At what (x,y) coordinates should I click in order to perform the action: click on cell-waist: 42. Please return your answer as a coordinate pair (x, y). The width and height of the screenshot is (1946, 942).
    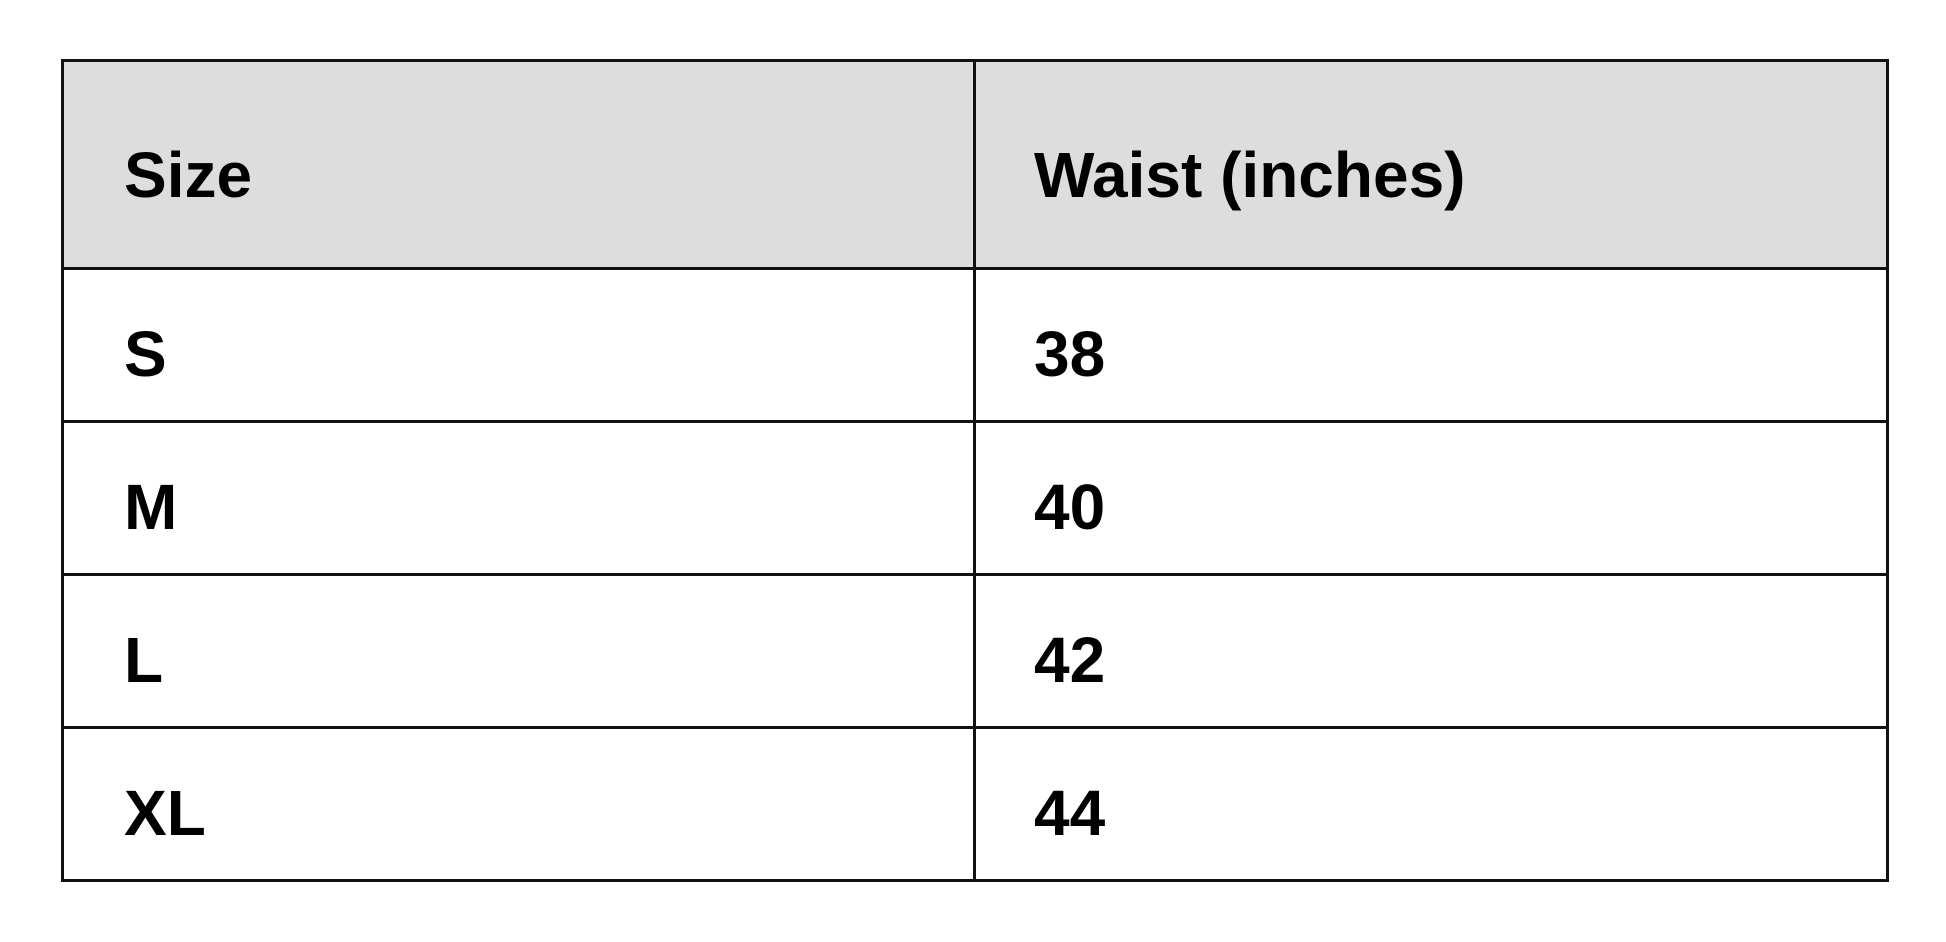
    Looking at the image, I should click on (1431, 651).